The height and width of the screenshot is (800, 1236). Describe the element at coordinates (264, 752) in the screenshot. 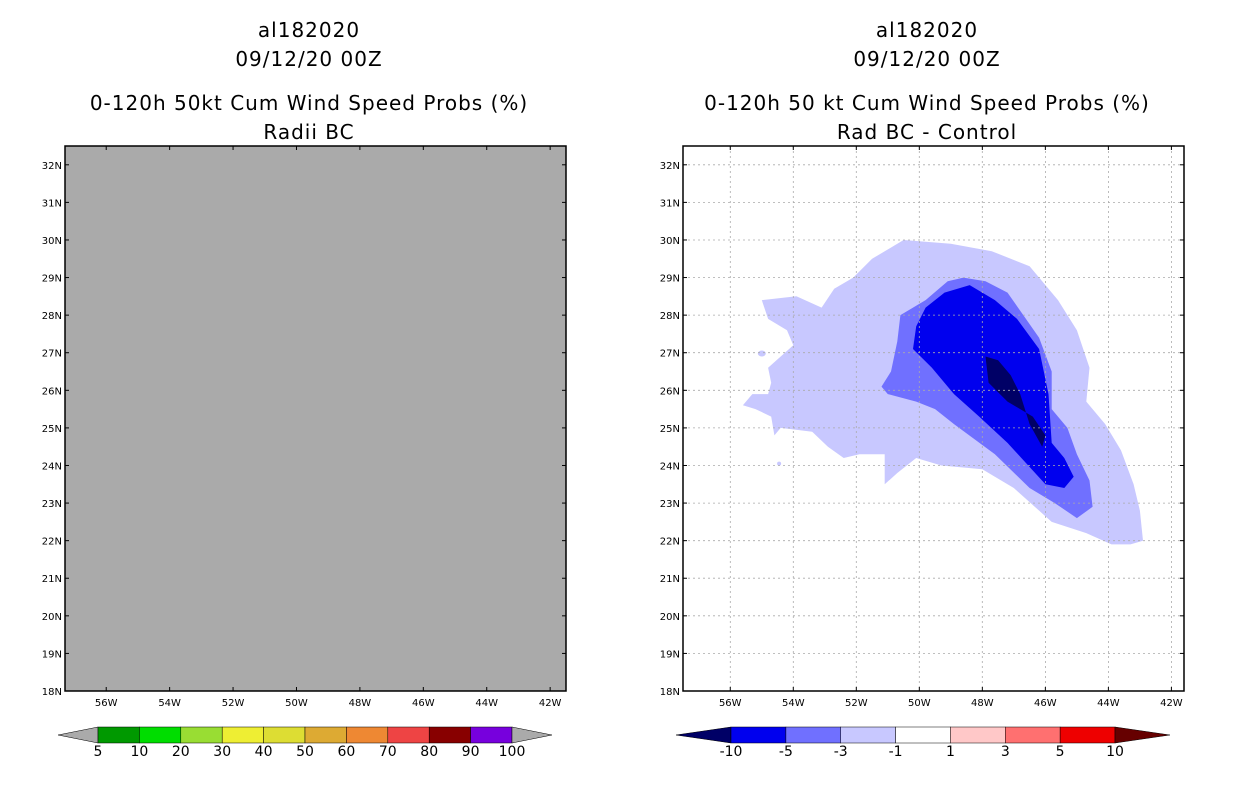

I see `left-colorbar-label: 40` at that location.